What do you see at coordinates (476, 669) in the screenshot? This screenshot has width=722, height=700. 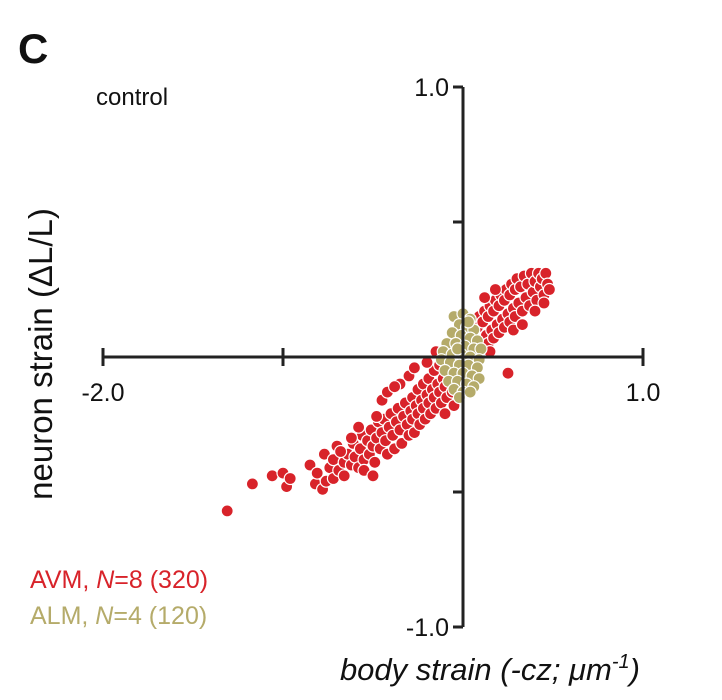 I see `x-axis-label-main: body strain (-cz; μm` at bounding box center [476, 669].